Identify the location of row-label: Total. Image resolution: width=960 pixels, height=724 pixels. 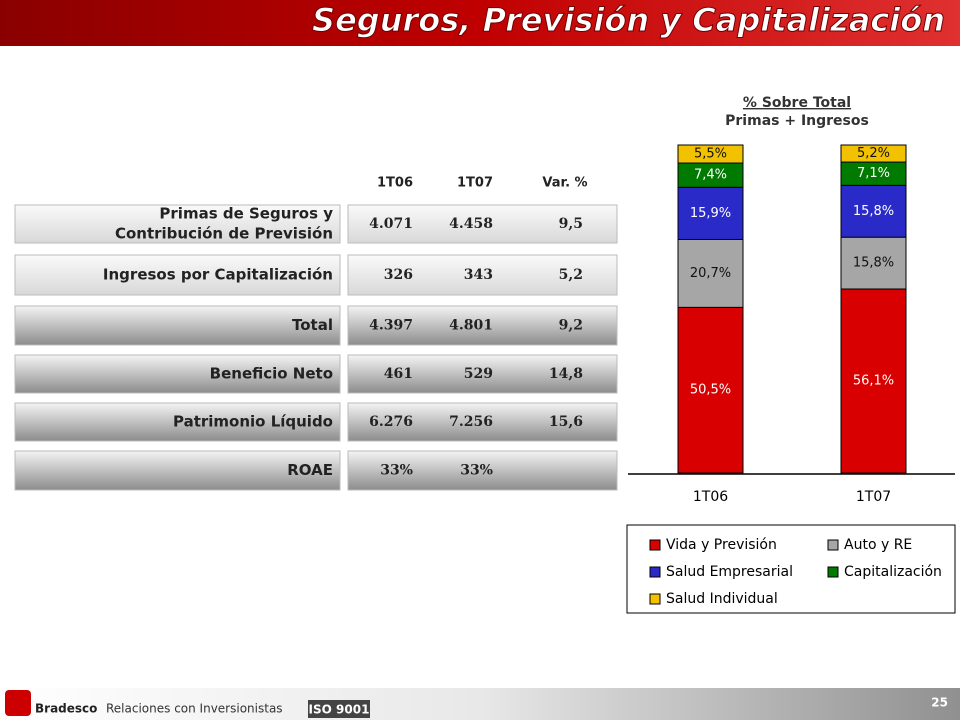
(312, 325).